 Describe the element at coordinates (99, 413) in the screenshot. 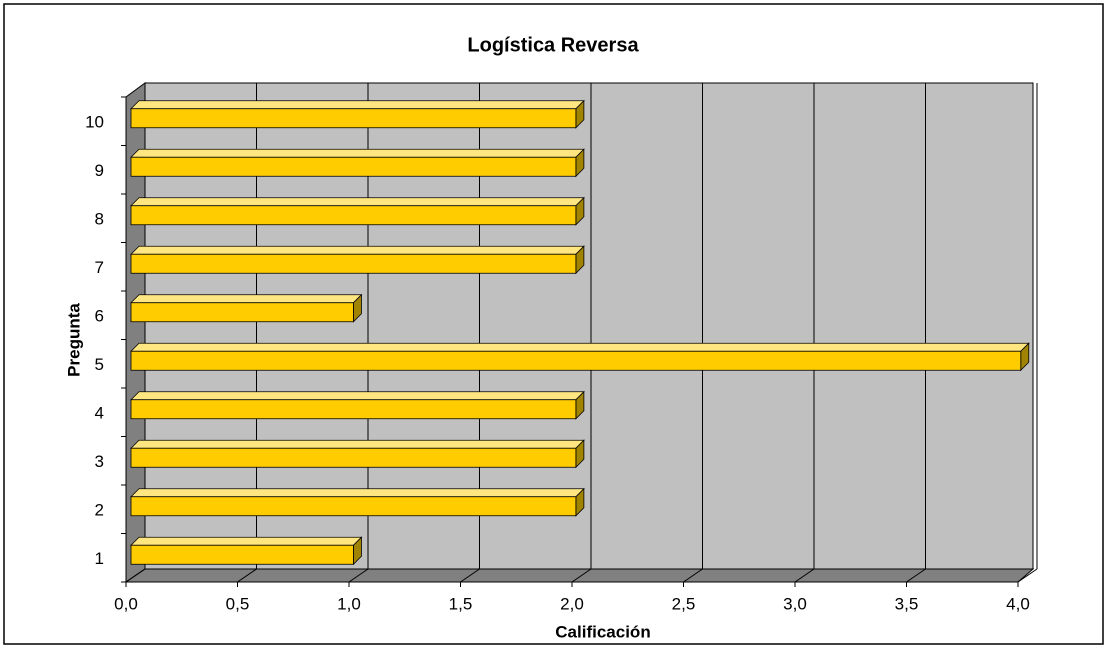

I see `y-tick-label: 4` at that location.